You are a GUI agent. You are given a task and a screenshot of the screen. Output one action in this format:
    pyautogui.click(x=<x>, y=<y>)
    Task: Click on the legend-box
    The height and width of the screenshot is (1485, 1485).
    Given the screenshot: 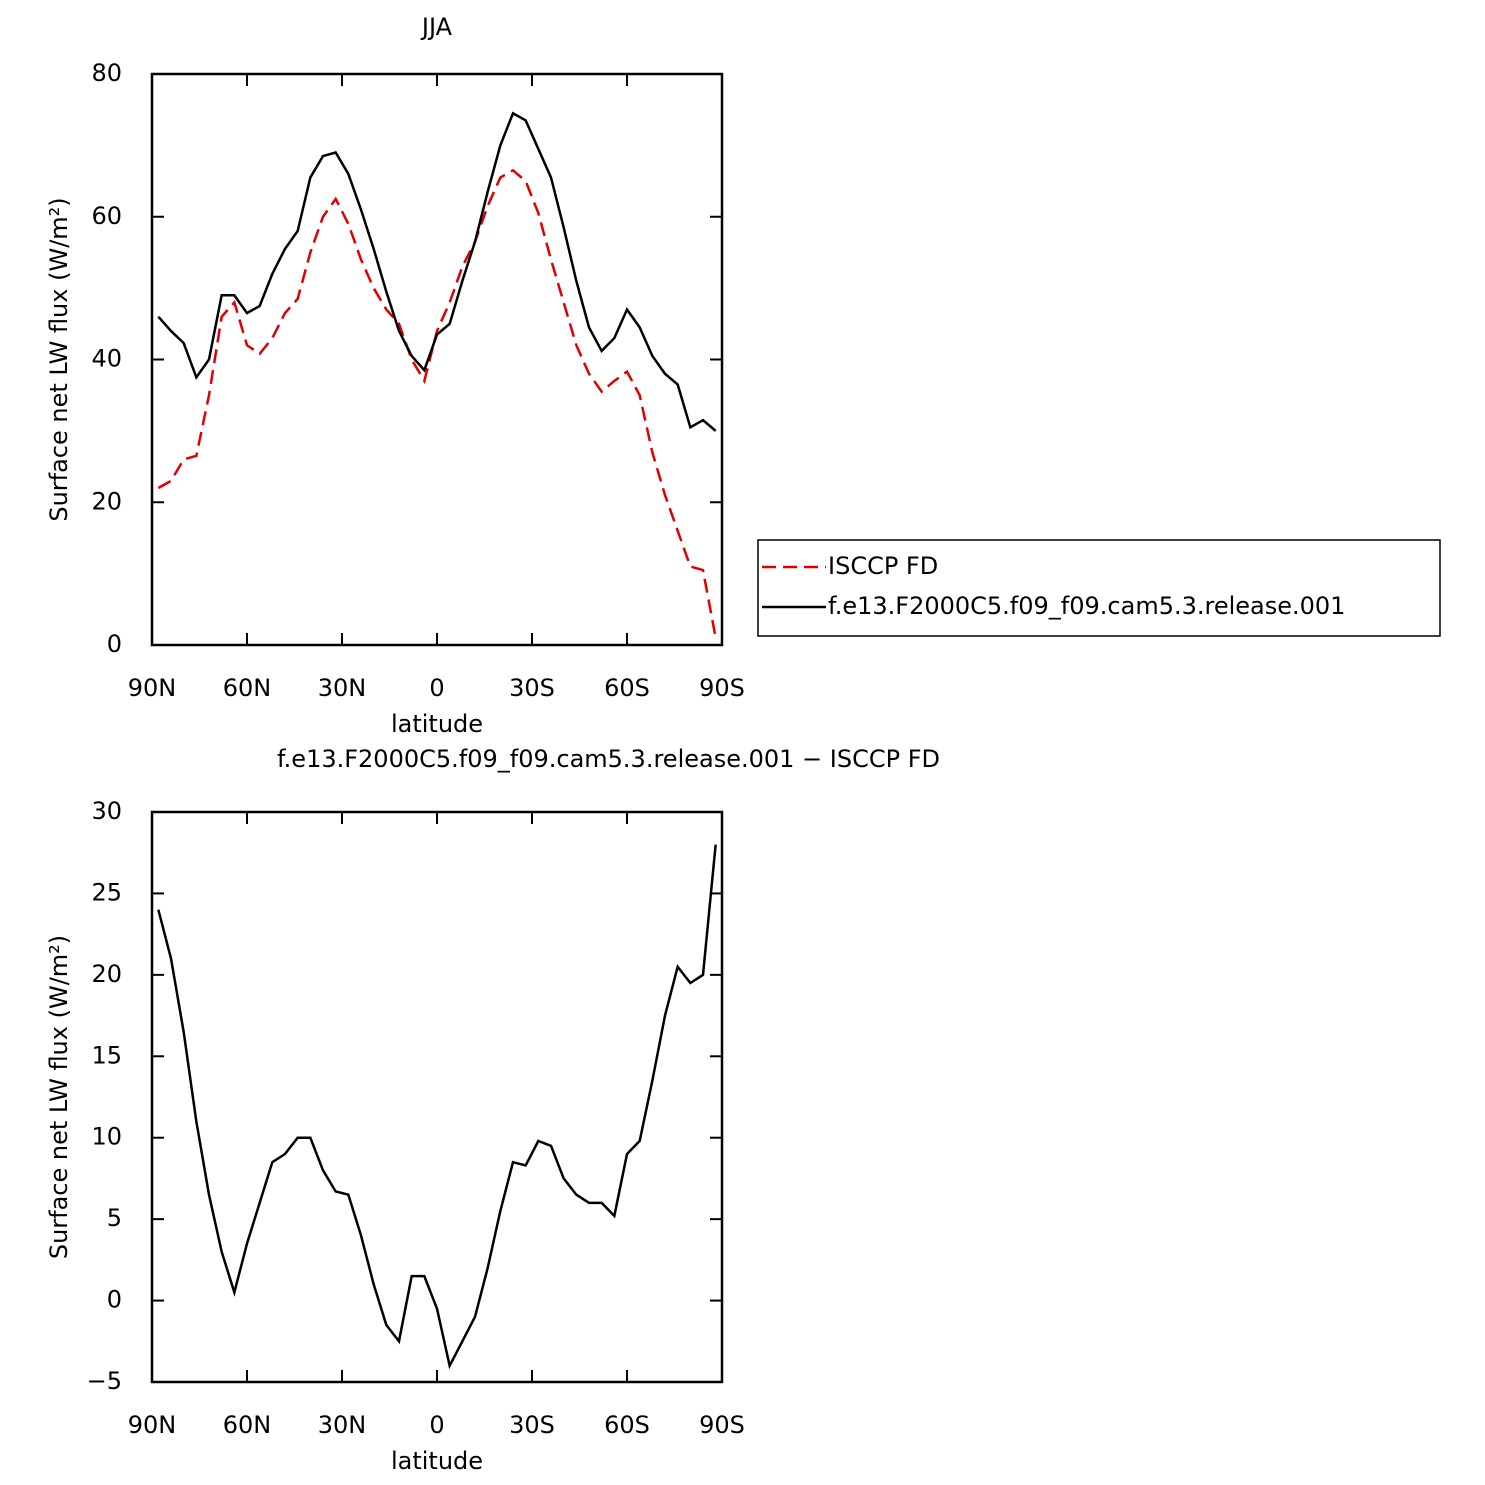 What is the action you would take?
    pyautogui.click(x=1099, y=588)
    